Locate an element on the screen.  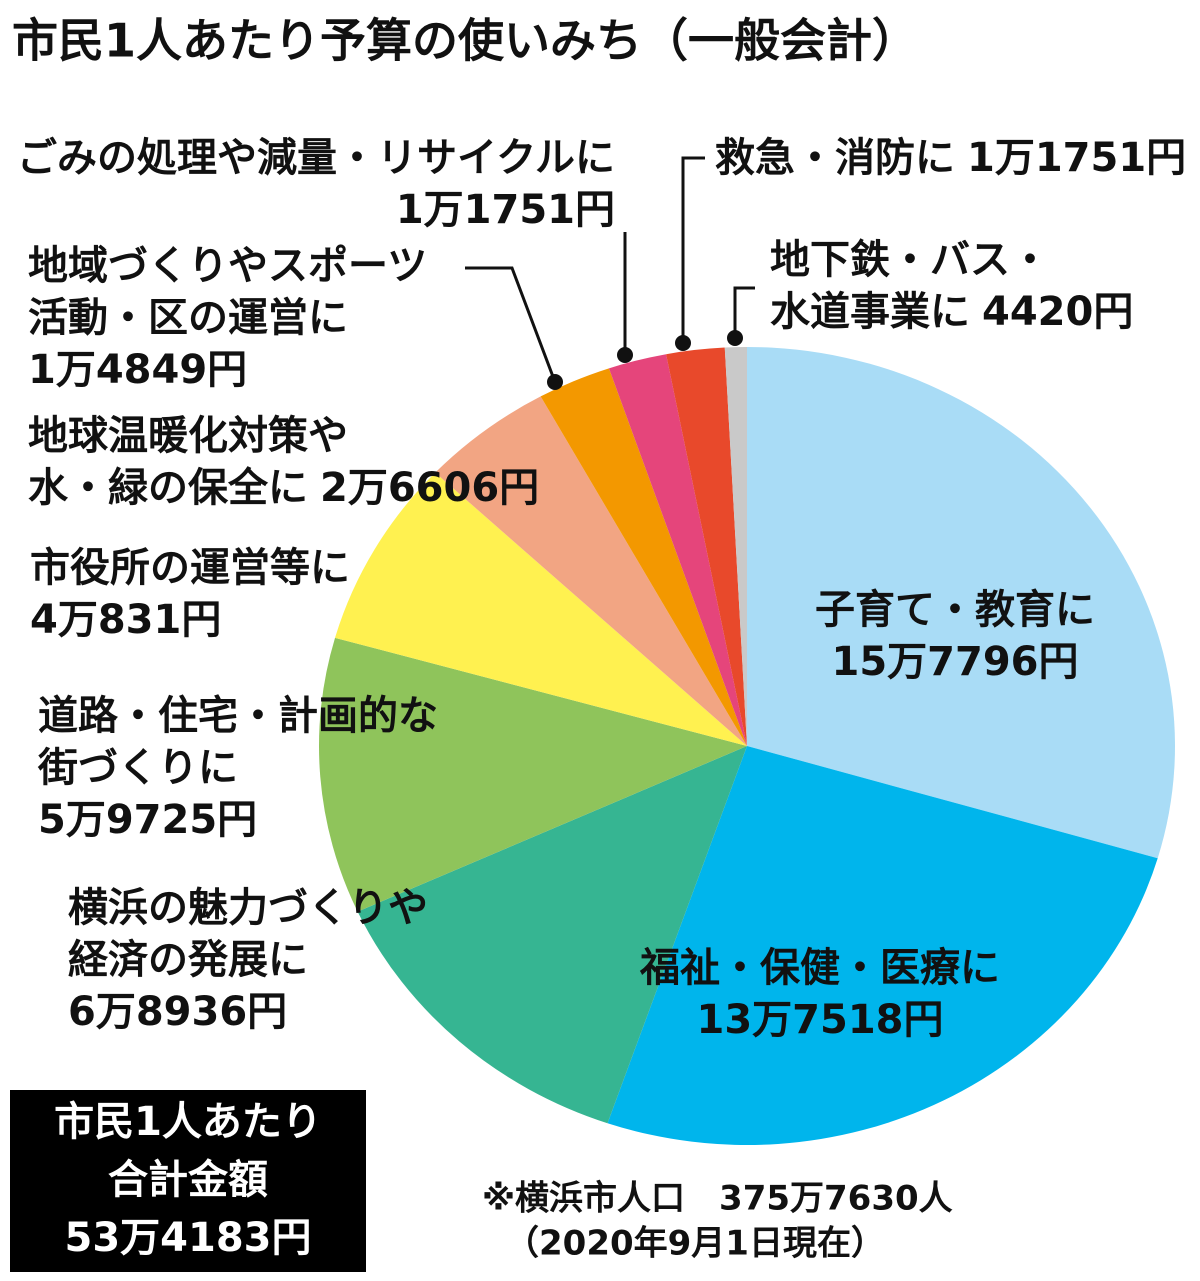
note: ※横浜市人口 375万7630人 is located at coordinates (717, 1199).